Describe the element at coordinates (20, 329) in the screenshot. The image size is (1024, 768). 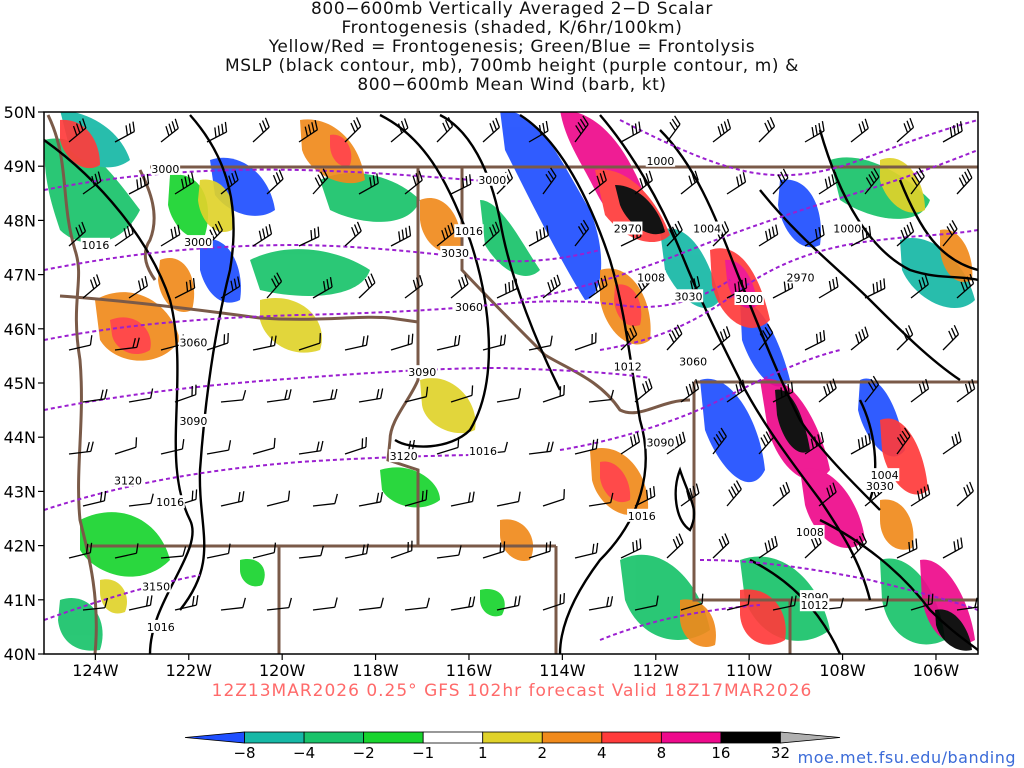
I see `lat-tick-label: 46N` at that location.